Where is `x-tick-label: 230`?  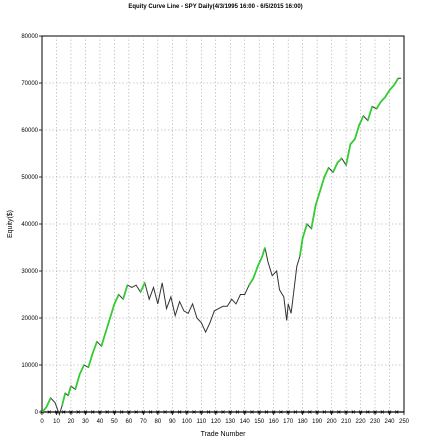 x-tick-label: 230 is located at coordinates (375, 422).